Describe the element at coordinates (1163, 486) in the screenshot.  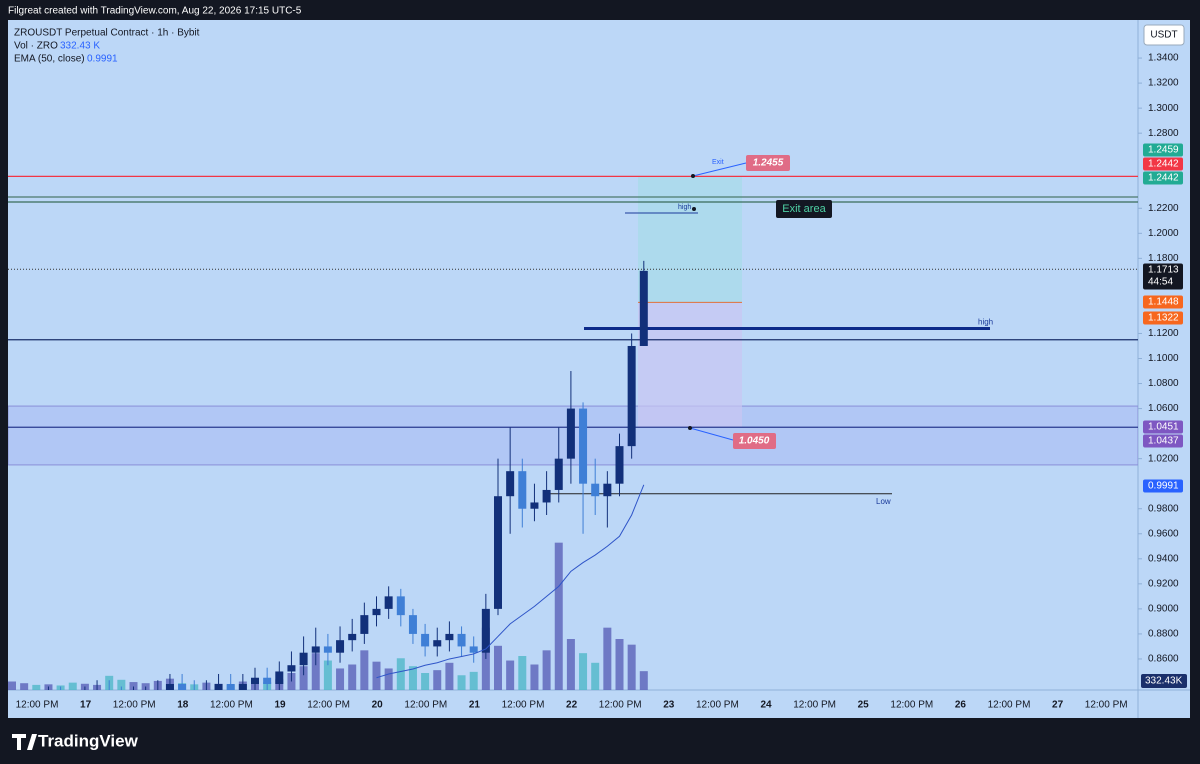
I see `price-tag-label: 0.9991` at that location.